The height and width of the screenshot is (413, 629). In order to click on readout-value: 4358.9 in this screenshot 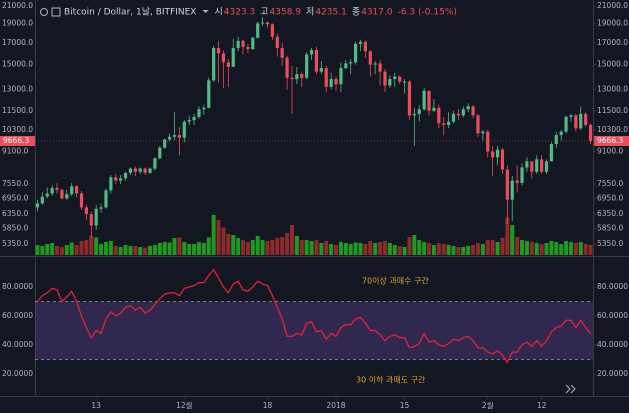, I will do `click(286, 13)`.